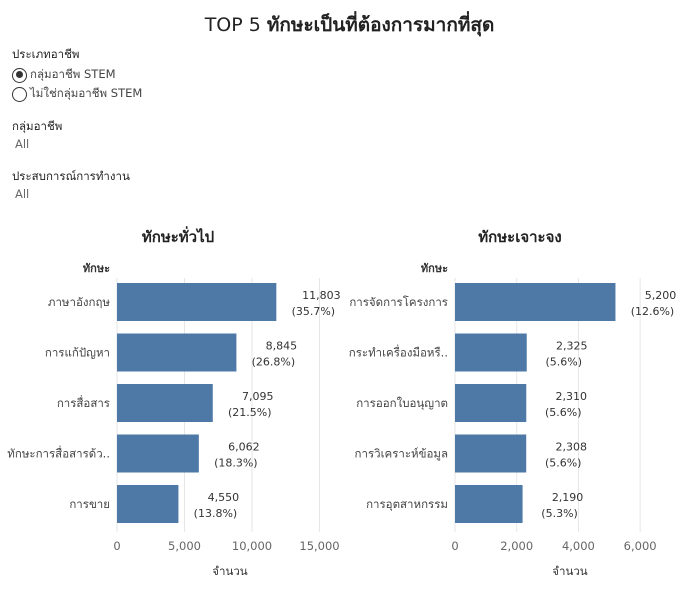 This screenshot has width=699, height=599. Describe the element at coordinates (398, 352) in the screenshot. I see `category-label: กระทำเครื่องมือหรื..` at that location.